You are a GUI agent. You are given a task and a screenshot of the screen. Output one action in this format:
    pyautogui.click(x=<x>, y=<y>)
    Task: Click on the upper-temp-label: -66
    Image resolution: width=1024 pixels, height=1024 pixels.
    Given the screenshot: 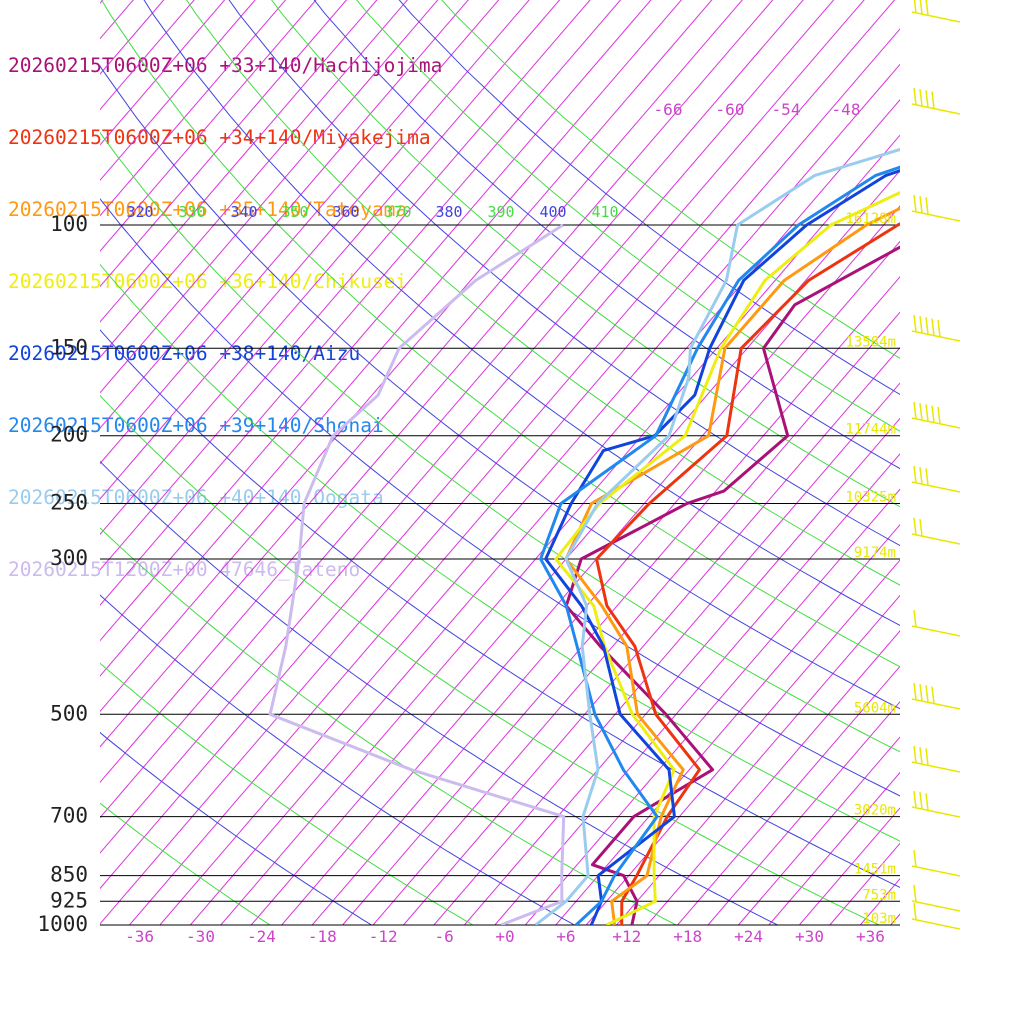 What is the action you would take?
    pyautogui.click(x=668, y=109)
    